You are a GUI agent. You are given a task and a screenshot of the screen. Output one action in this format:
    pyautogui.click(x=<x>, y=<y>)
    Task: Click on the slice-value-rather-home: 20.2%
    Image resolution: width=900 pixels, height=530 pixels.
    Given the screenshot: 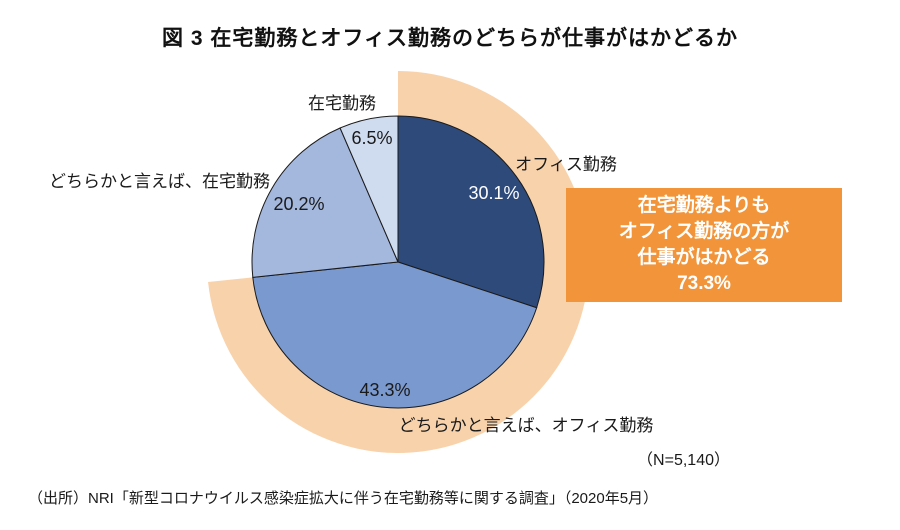 What is the action you would take?
    pyautogui.click(x=299, y=204)
    